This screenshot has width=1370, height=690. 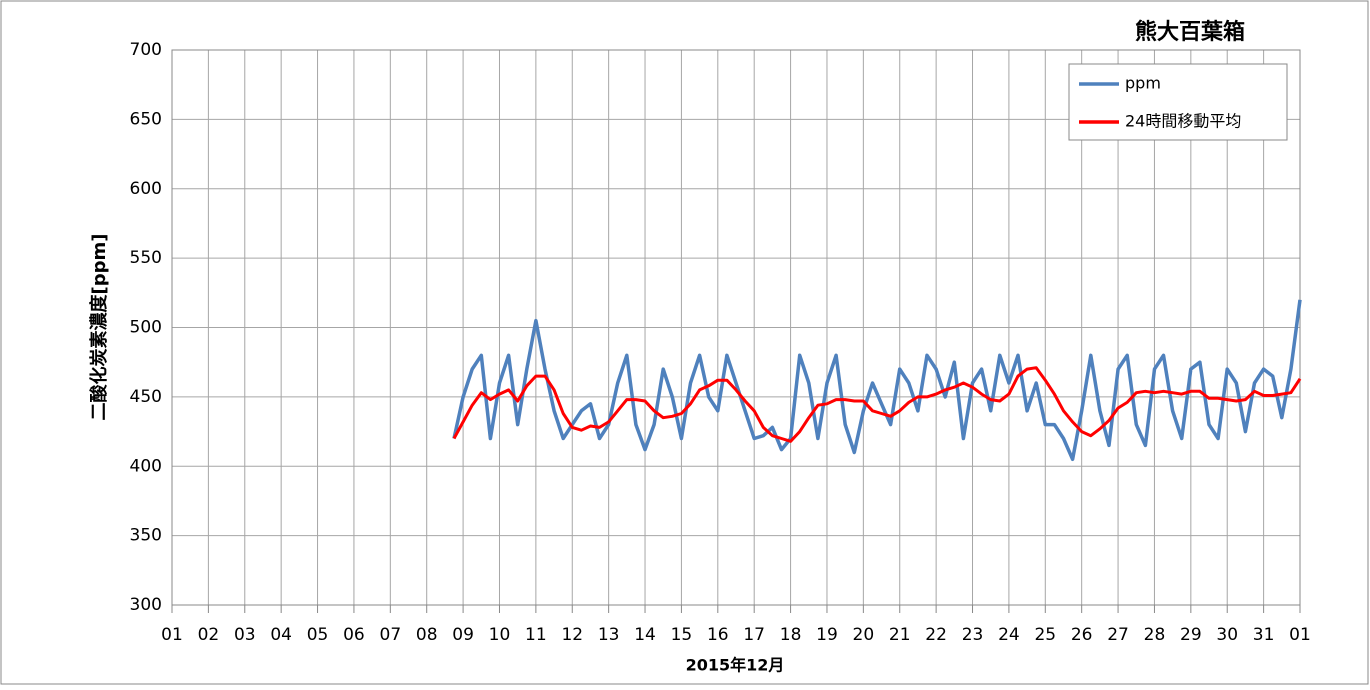 I want to click on x-tick-label: 04, so click(x=281, y=635).